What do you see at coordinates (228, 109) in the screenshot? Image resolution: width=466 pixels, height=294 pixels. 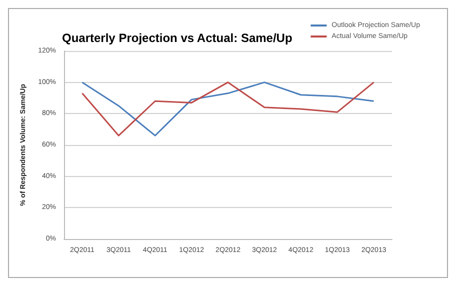 I see `line-series` at bounding box center [228, 109].